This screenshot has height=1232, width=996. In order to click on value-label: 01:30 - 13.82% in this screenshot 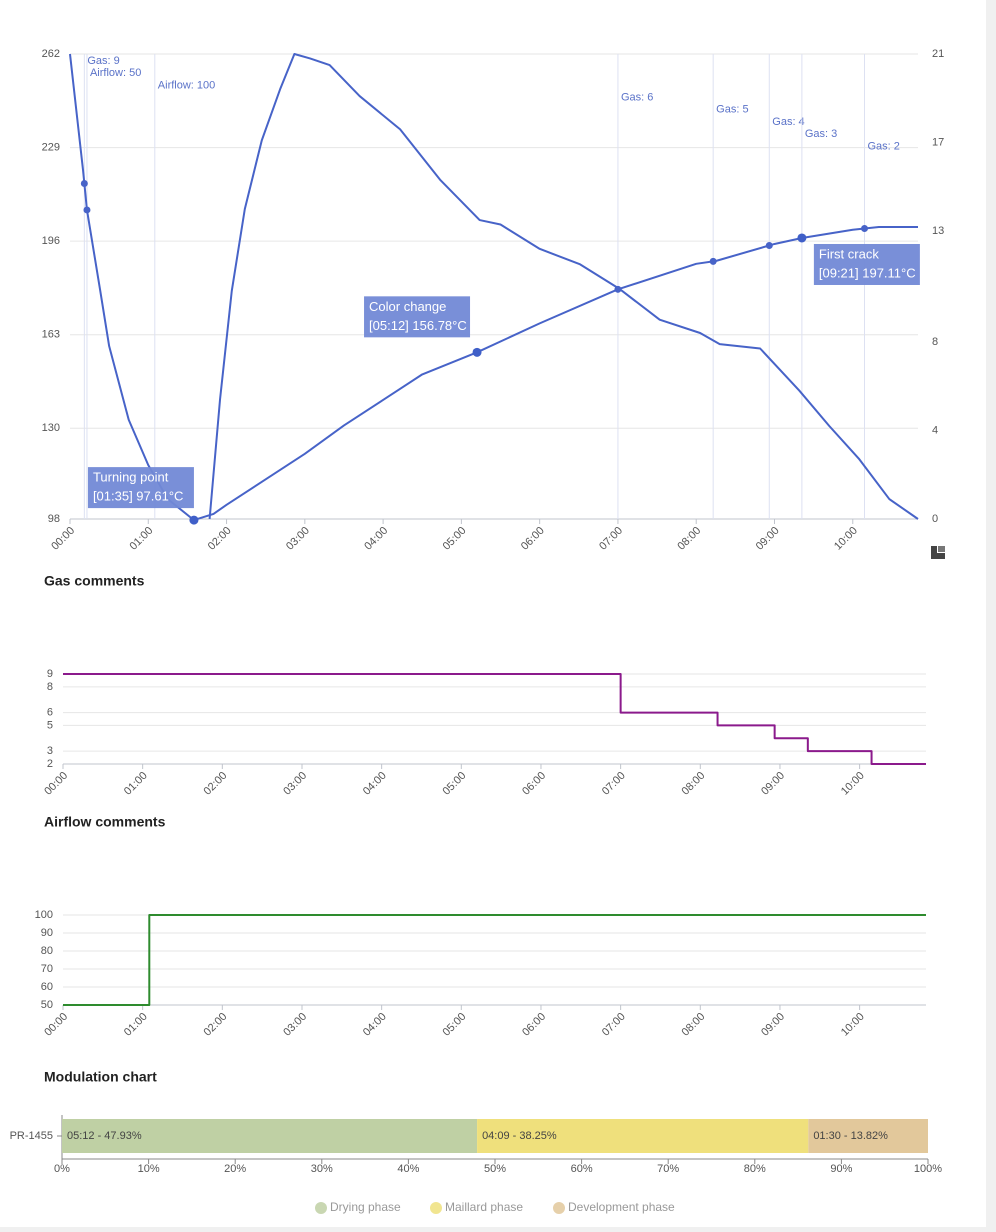, I will do `click(850, 1136)`.